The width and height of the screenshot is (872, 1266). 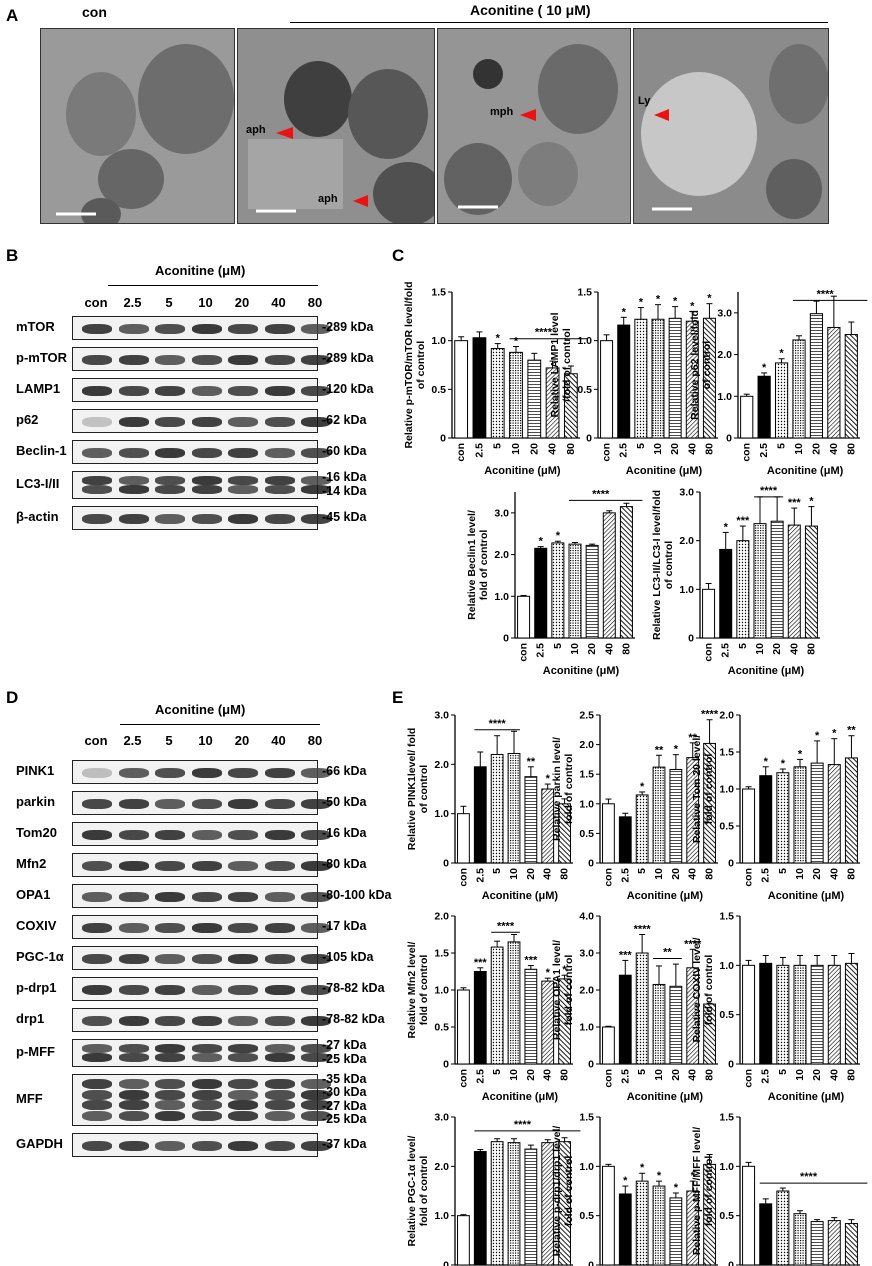 What do you see at coordinates (553, 449) in the screenshot?
I see `x-tick-label: 40` at bounding box center [553, 449].